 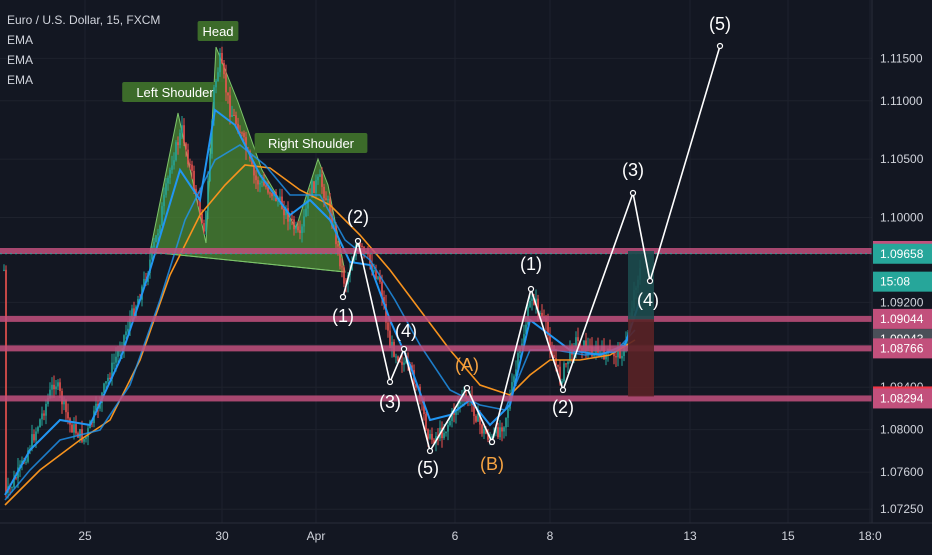 I want to click on time-tick-label: 6, so click(x=455, y=536).